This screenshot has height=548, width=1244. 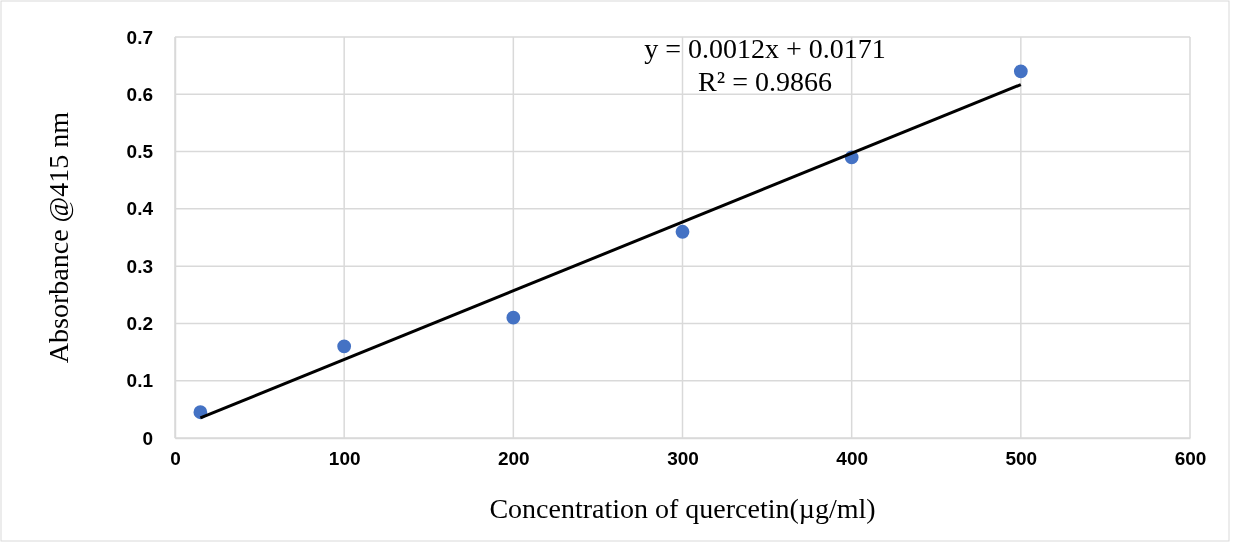 I want to click on y-tick-label: 0.7, so click(x=139, y=37).